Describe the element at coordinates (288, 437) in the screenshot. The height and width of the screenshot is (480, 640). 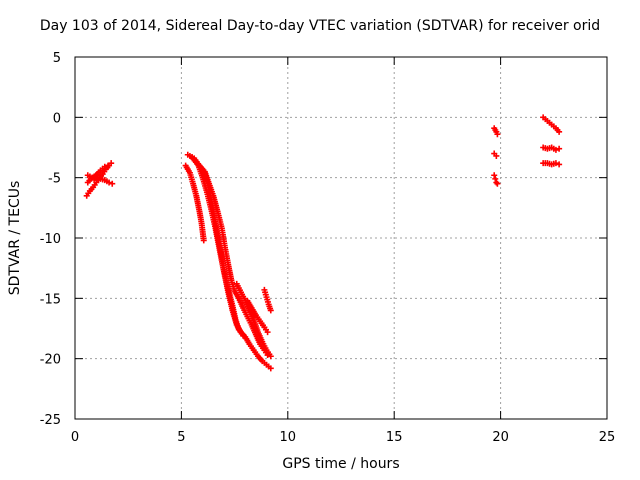
I see `x-tick-label: 10` at that location.